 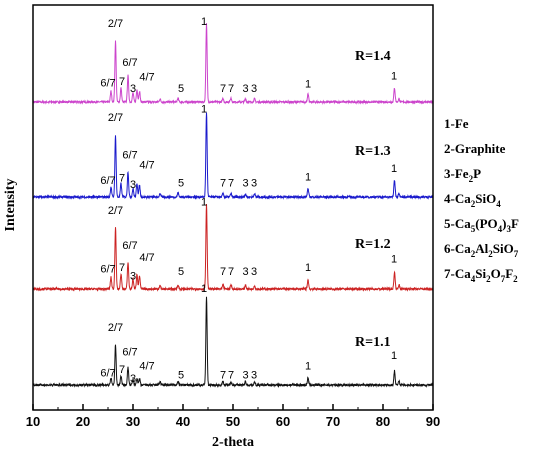 I want to click on legend-text-part: Si, so click(x=480, y=273).